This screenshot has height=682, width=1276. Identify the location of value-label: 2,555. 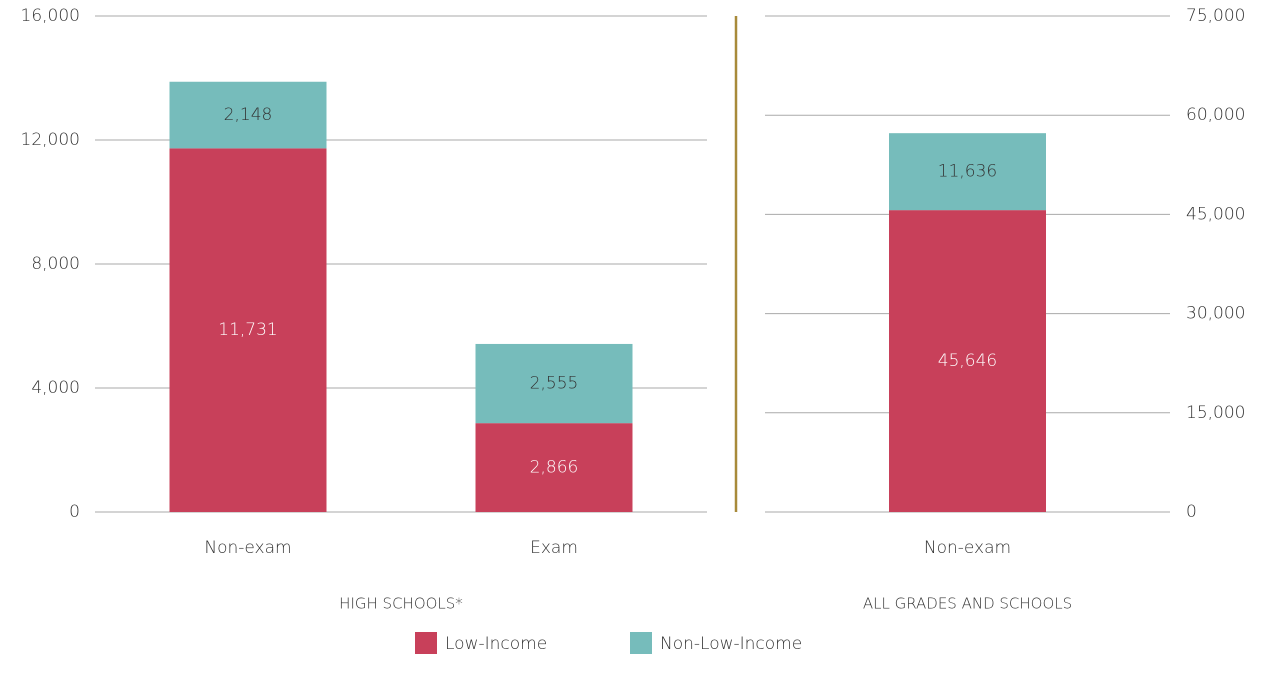
(554, 384).